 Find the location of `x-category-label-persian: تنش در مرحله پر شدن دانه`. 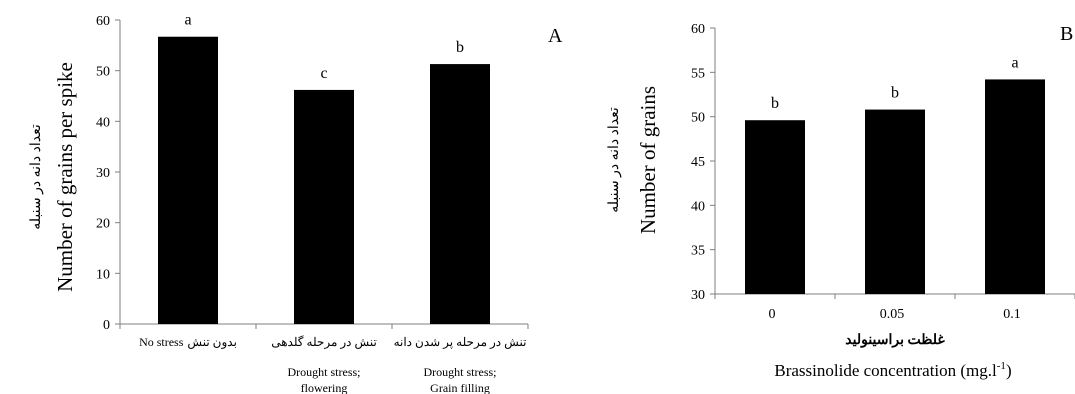

x-category-label-persian: تنش در مرحله پر شدن دانه is located at coordinates (460, 342).